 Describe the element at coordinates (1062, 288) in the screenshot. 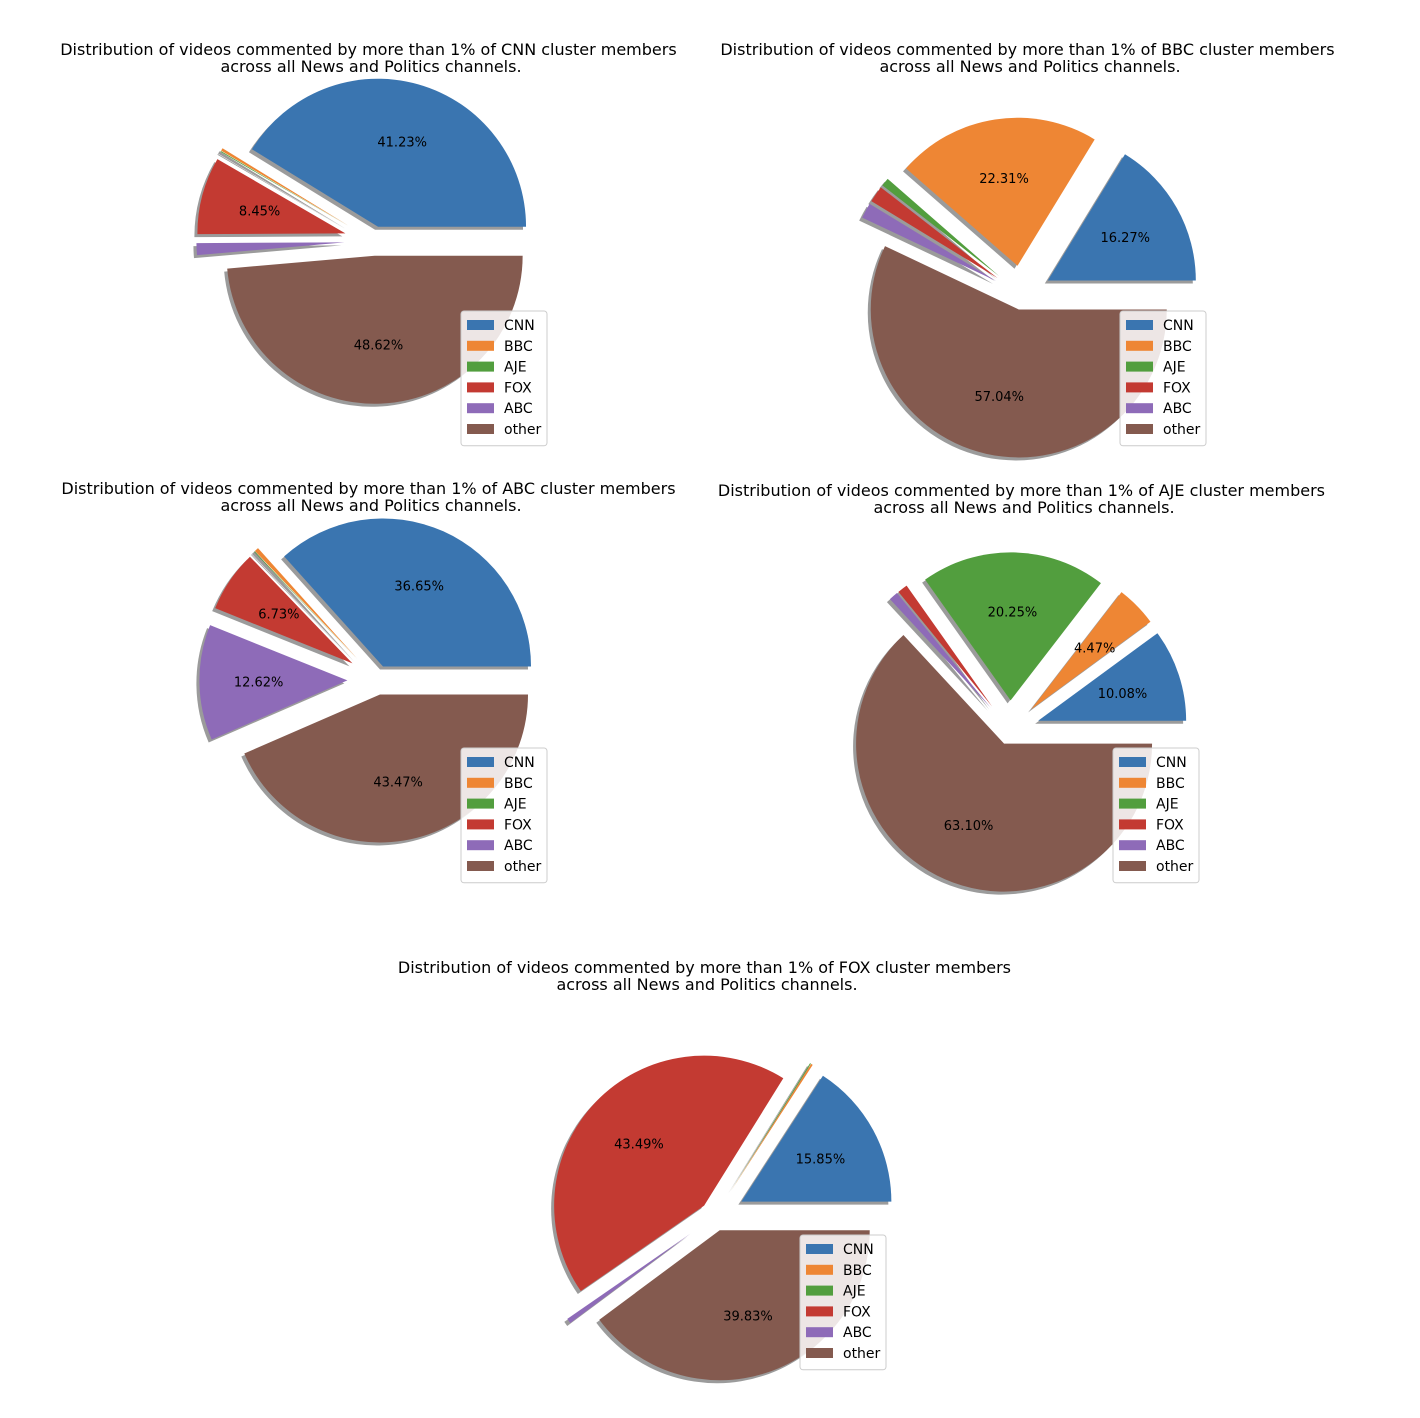

I see `slice-labels: 16.27% 22.31% 57.04%` at that location.